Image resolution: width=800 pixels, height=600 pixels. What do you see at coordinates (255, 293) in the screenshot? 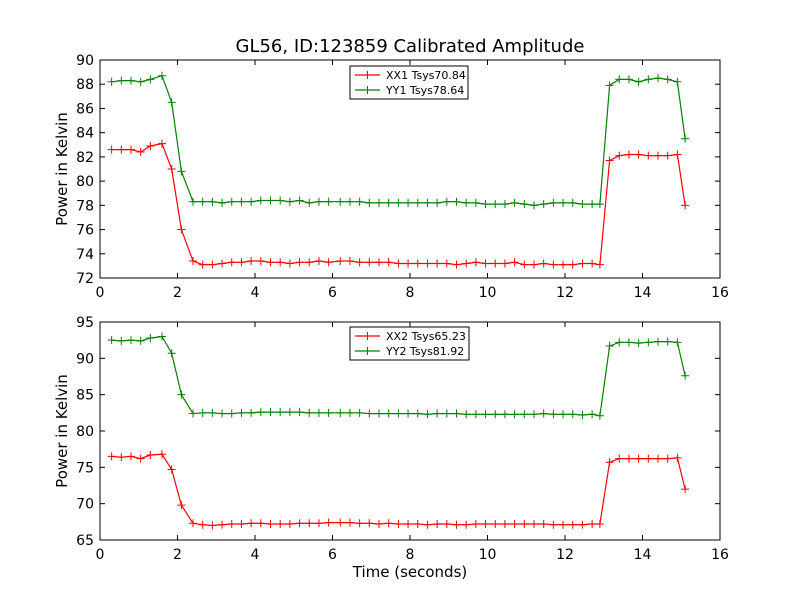
I see `x-tick-label: 4` at bounding box center [255, 293].